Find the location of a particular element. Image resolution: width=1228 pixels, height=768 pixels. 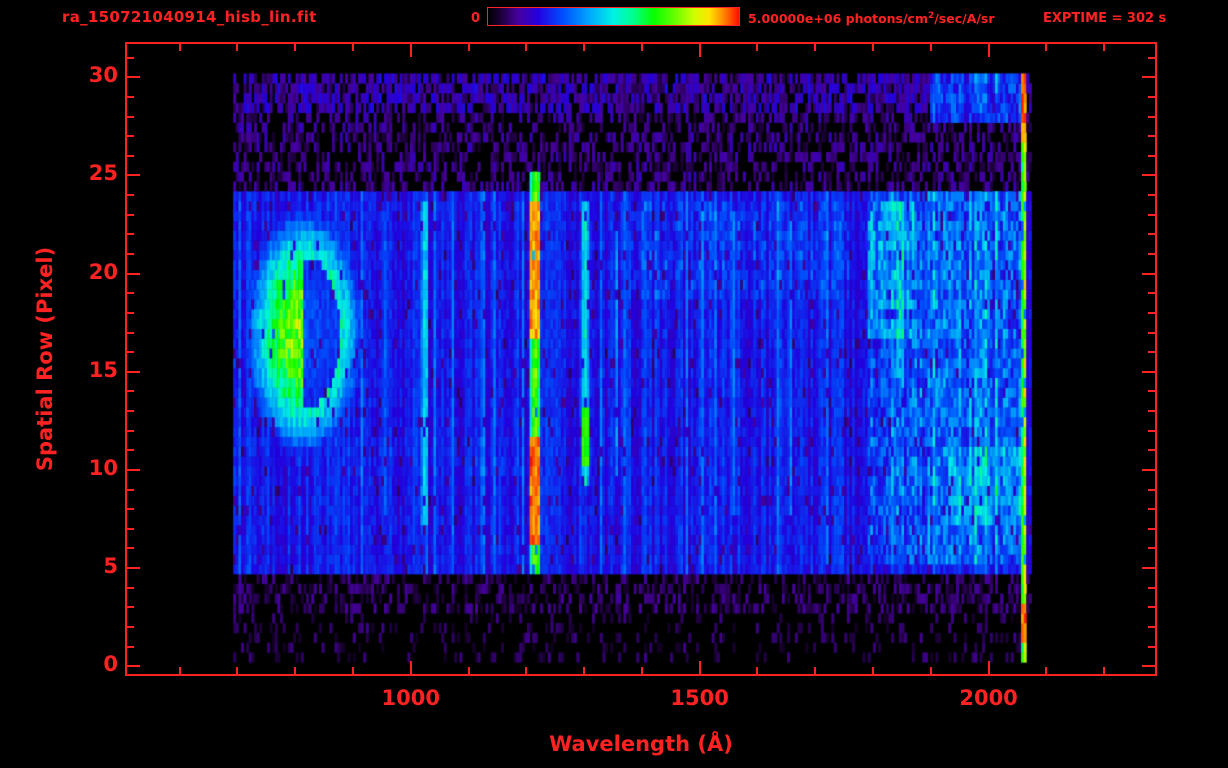

colorbar-max-text: 5.00000e+06 photons/cm is located at coordinates (838, 19).